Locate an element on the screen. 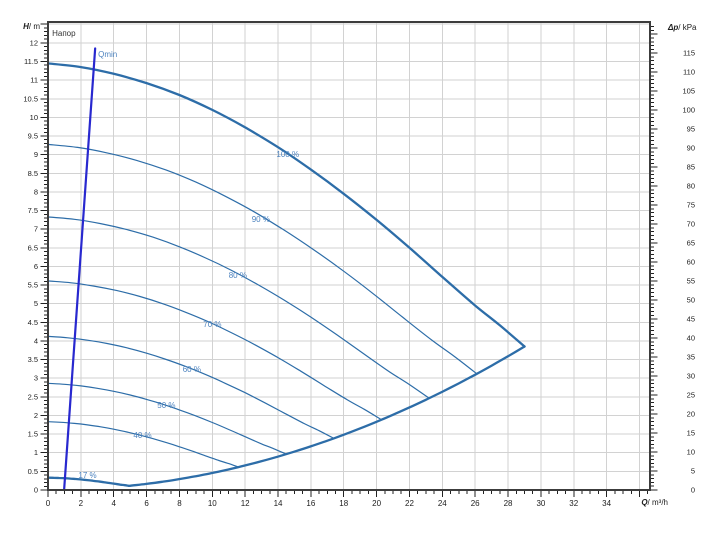 The width and height of the screenshot is (715, 535). right-tick-label: 90 is located at coordinates (691, 148).